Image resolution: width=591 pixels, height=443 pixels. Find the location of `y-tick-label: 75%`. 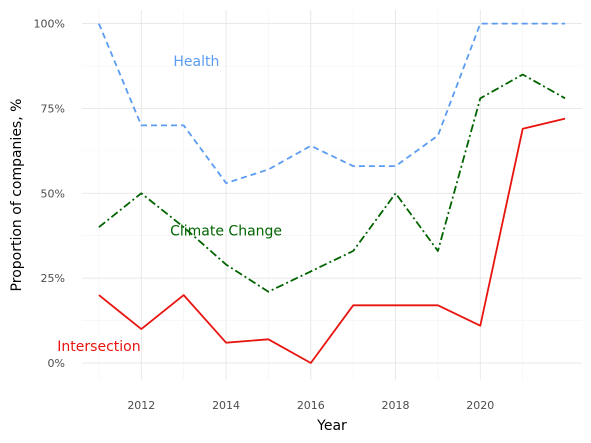

y-tick-label: 75% is located at coordinates (53, 108).